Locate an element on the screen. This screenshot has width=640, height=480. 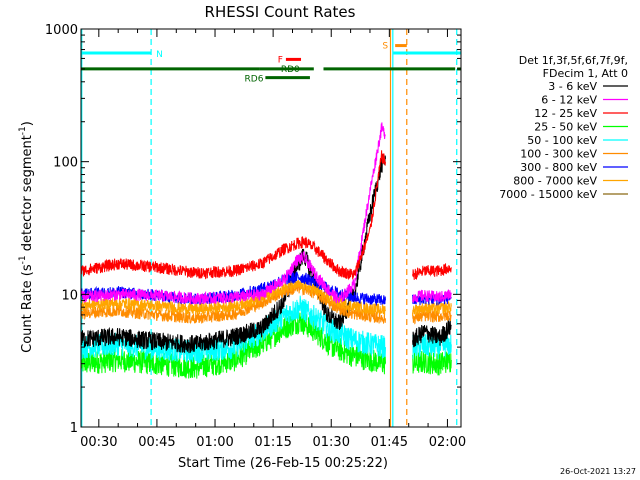
y-tick-label: 10 is located at coordinates (69, 295).